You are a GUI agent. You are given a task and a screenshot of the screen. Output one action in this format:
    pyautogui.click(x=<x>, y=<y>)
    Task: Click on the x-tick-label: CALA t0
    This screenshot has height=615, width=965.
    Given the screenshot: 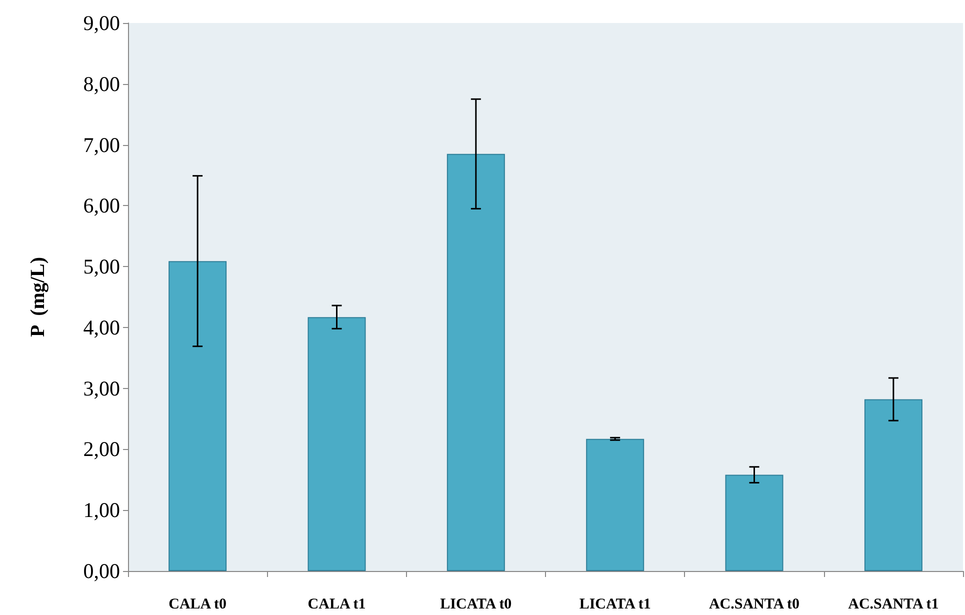 What is the action you would take?
    pyautogui.click(x=197, y=604)
    